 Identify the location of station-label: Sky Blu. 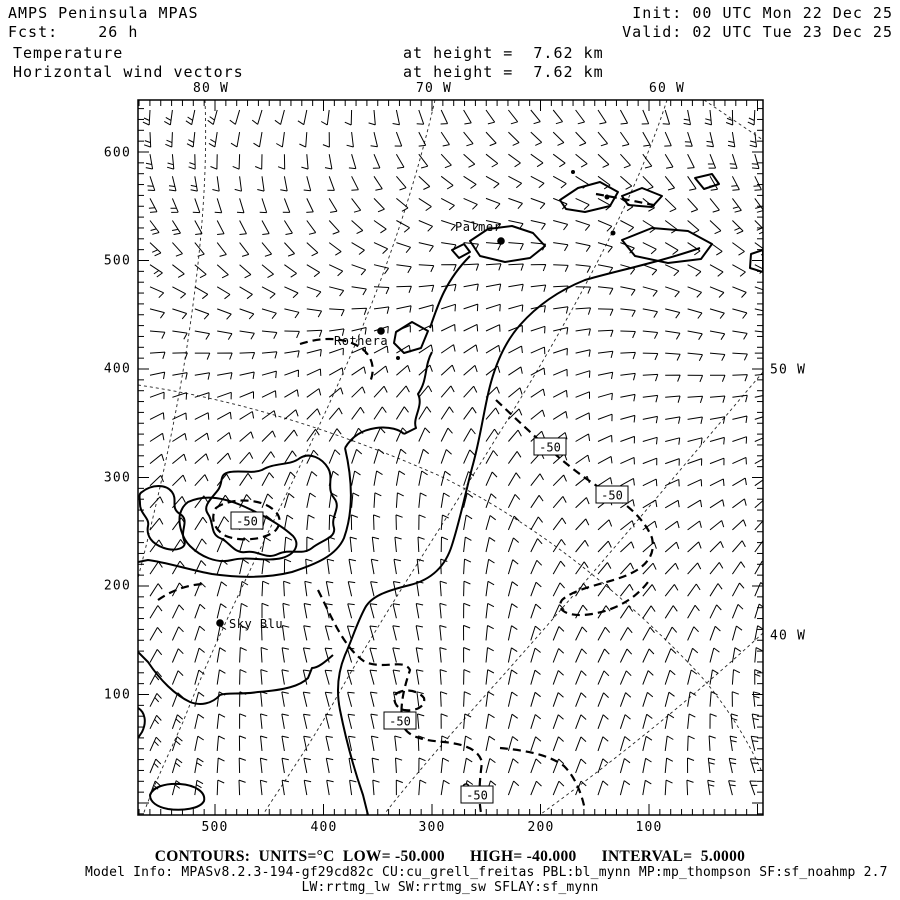
(256, 624).